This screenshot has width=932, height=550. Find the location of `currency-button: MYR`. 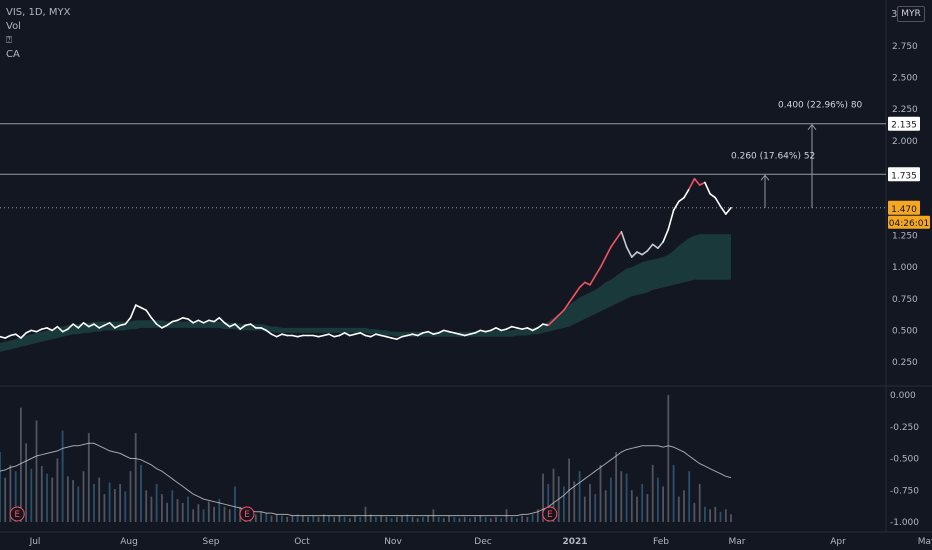

currency-button: MYR is located at coordinates (911, 14).